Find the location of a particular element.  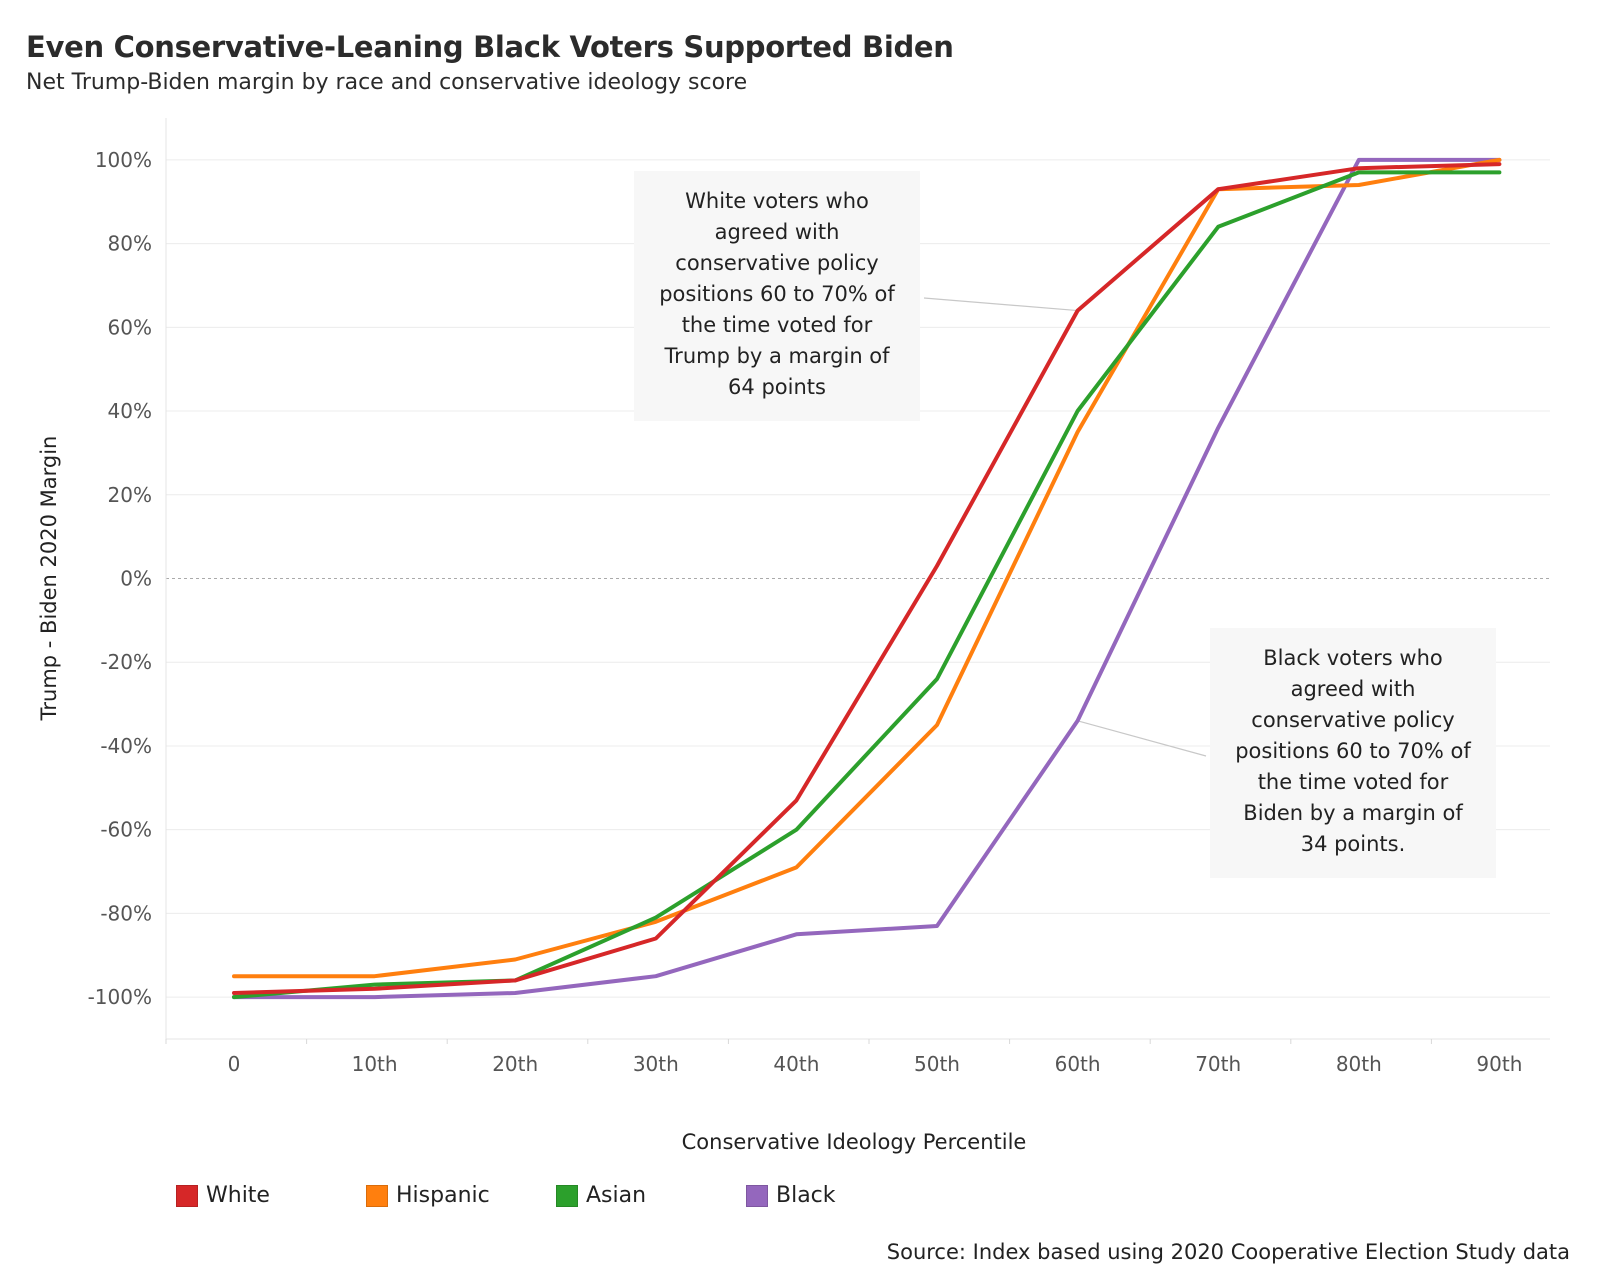

x-axis-title: Conservative Ideology Percentile is located at coordinates (854, 1142).